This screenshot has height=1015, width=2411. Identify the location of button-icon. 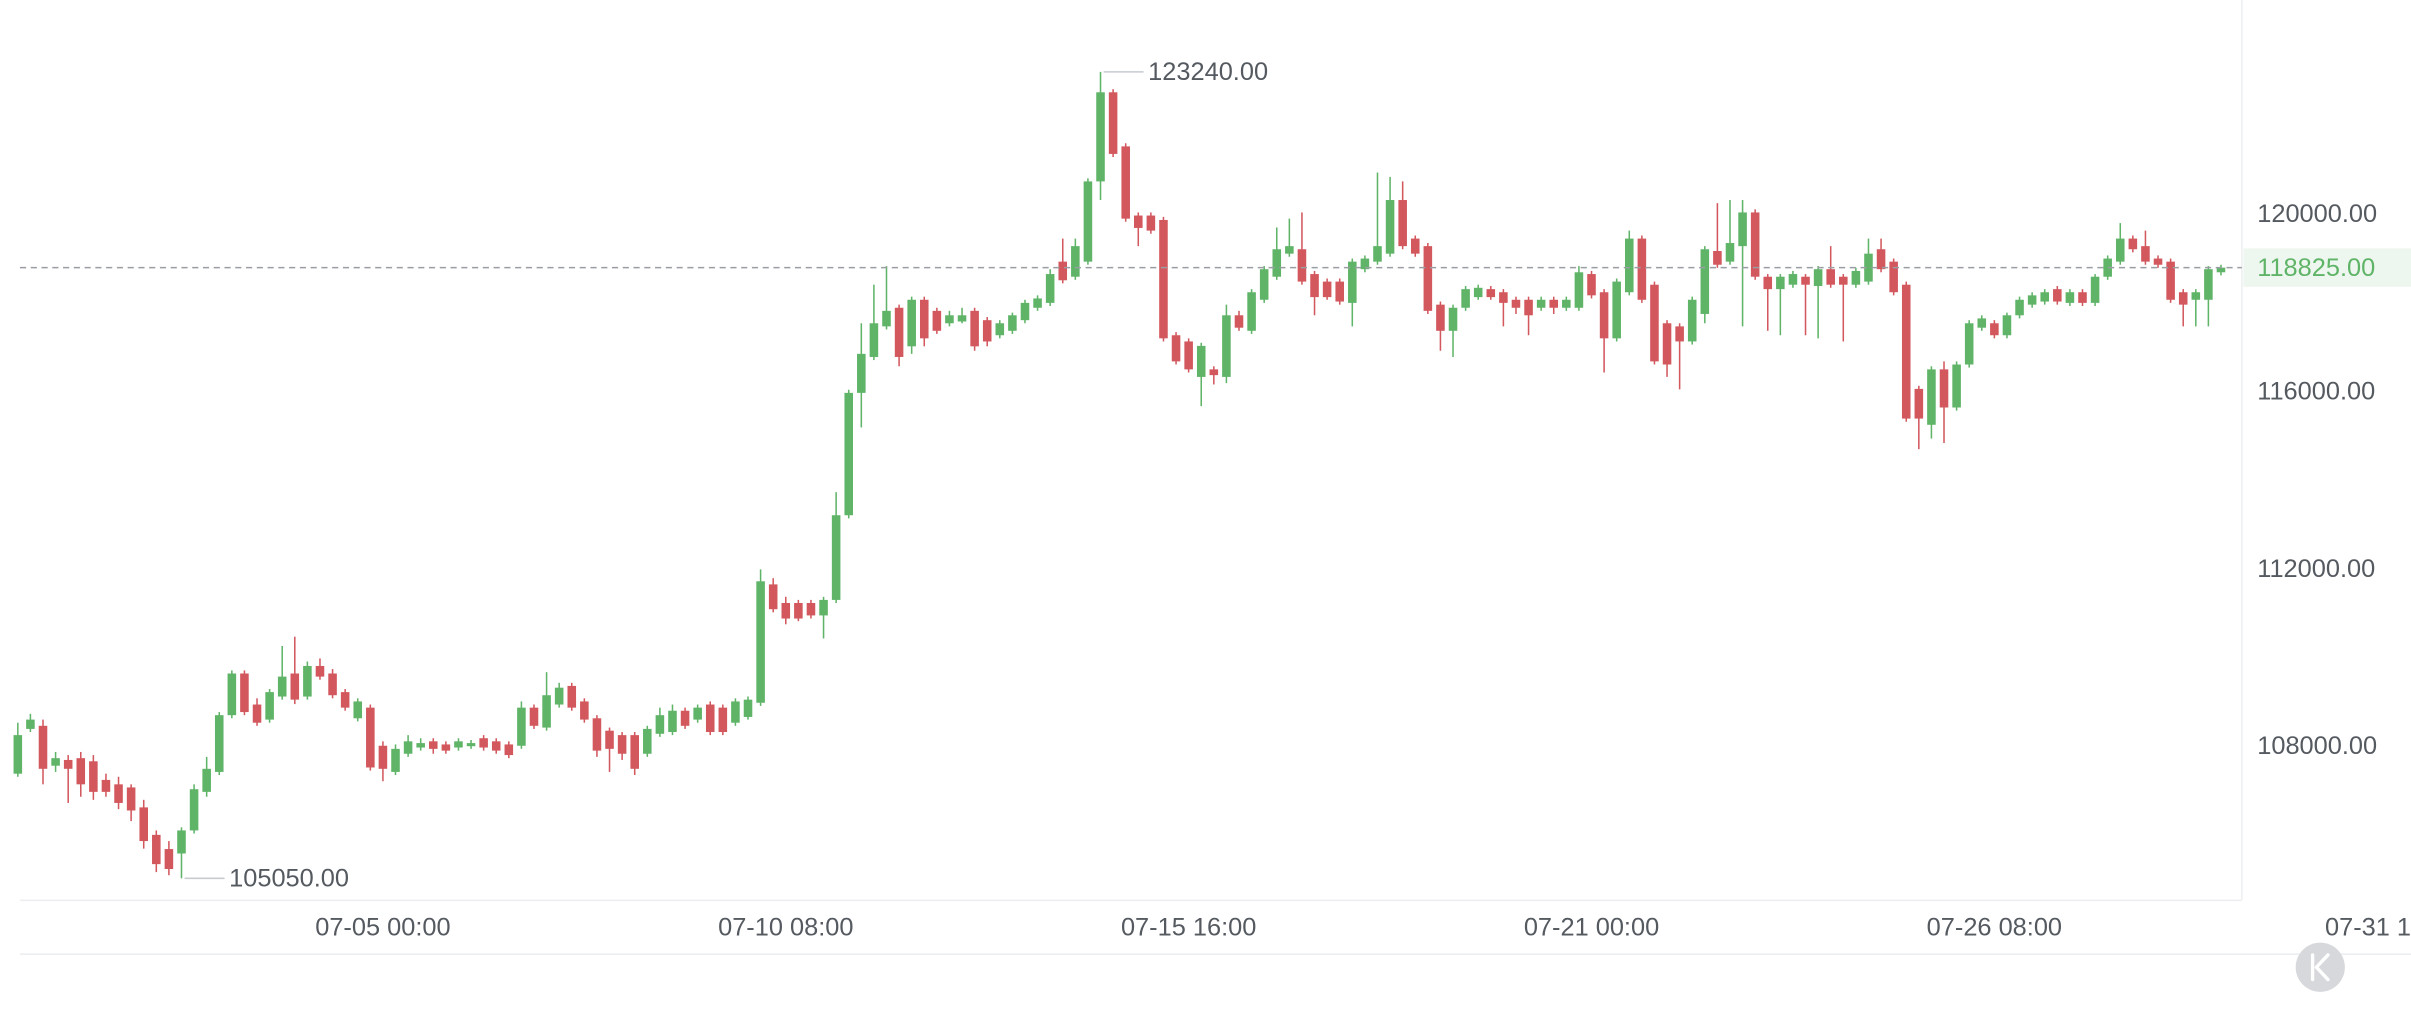
(2320, 967).